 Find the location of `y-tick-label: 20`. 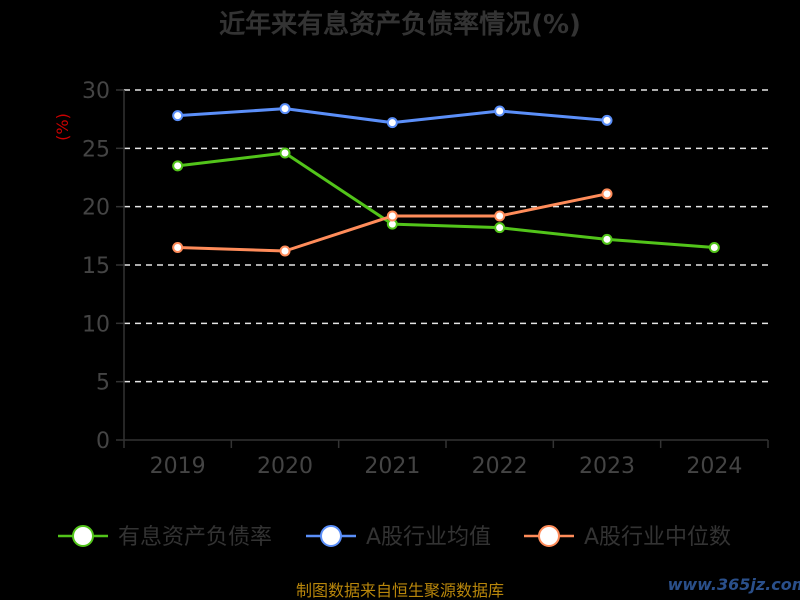

y-tick-label: 20 is located at coordinates (96, 208).